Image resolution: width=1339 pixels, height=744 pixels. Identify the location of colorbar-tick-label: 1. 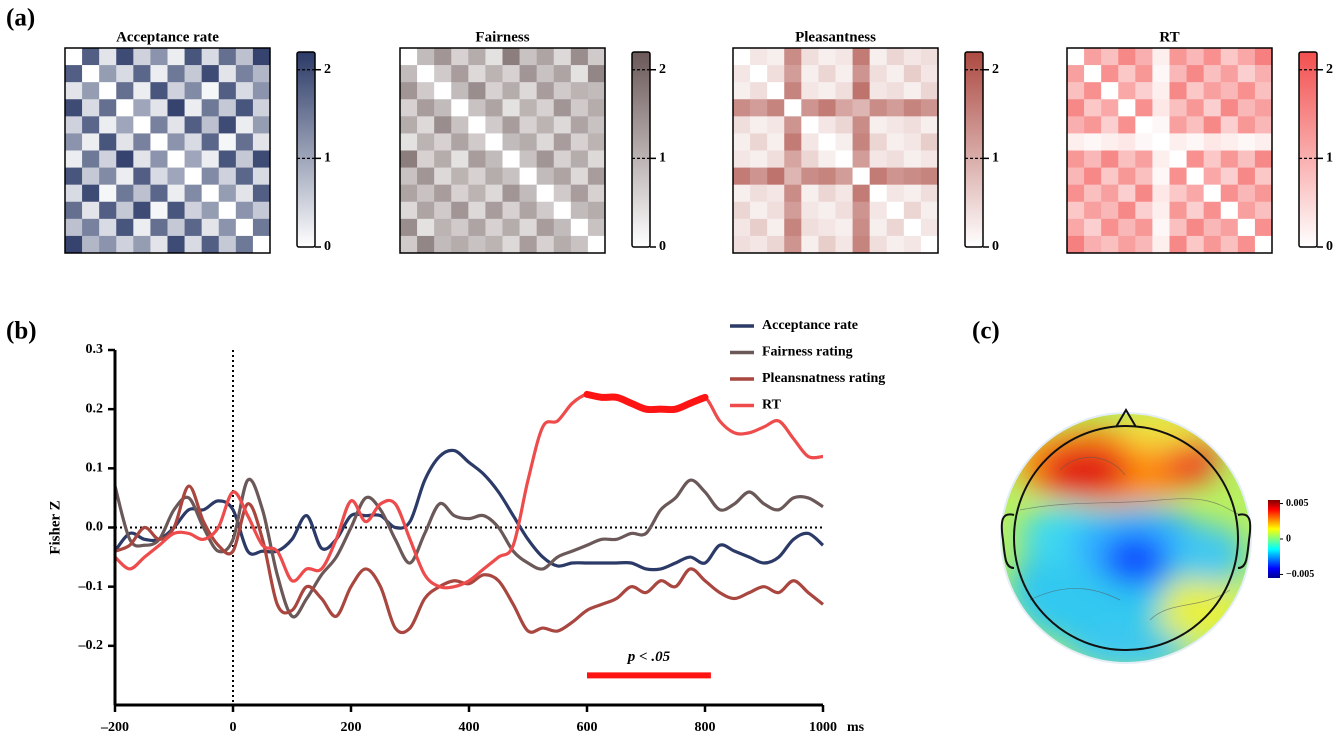
(662, 158).